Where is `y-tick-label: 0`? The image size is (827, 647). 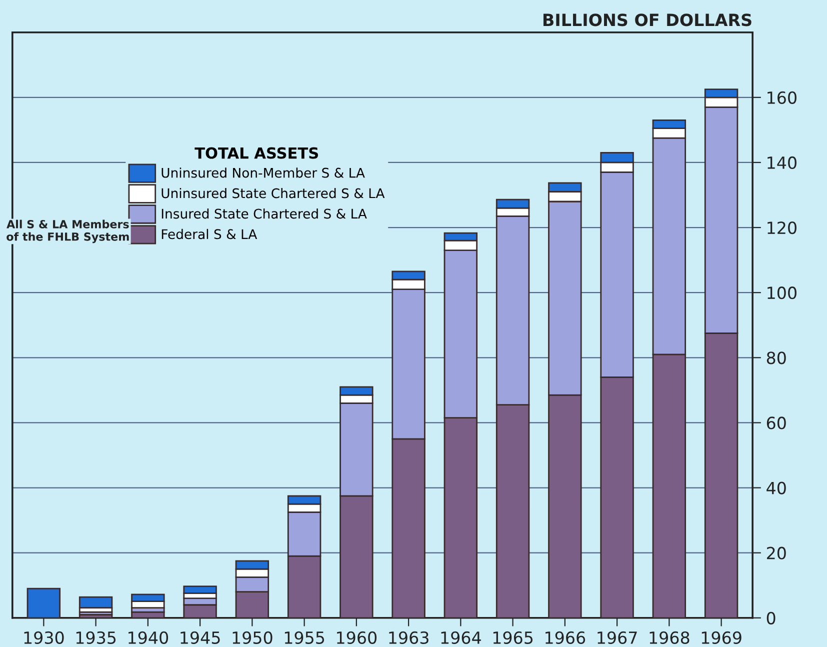 y-tick-label: 0 is located at coordinates (771, 618).